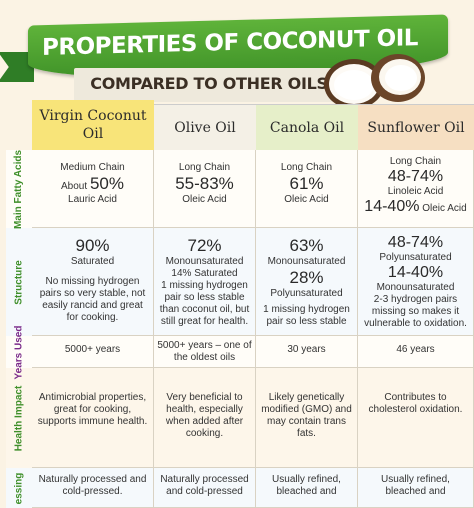 The image size is (474, 508). I want to click on cell-olive-processing: Naturally processed and cold-pressed, so click(205, 488).